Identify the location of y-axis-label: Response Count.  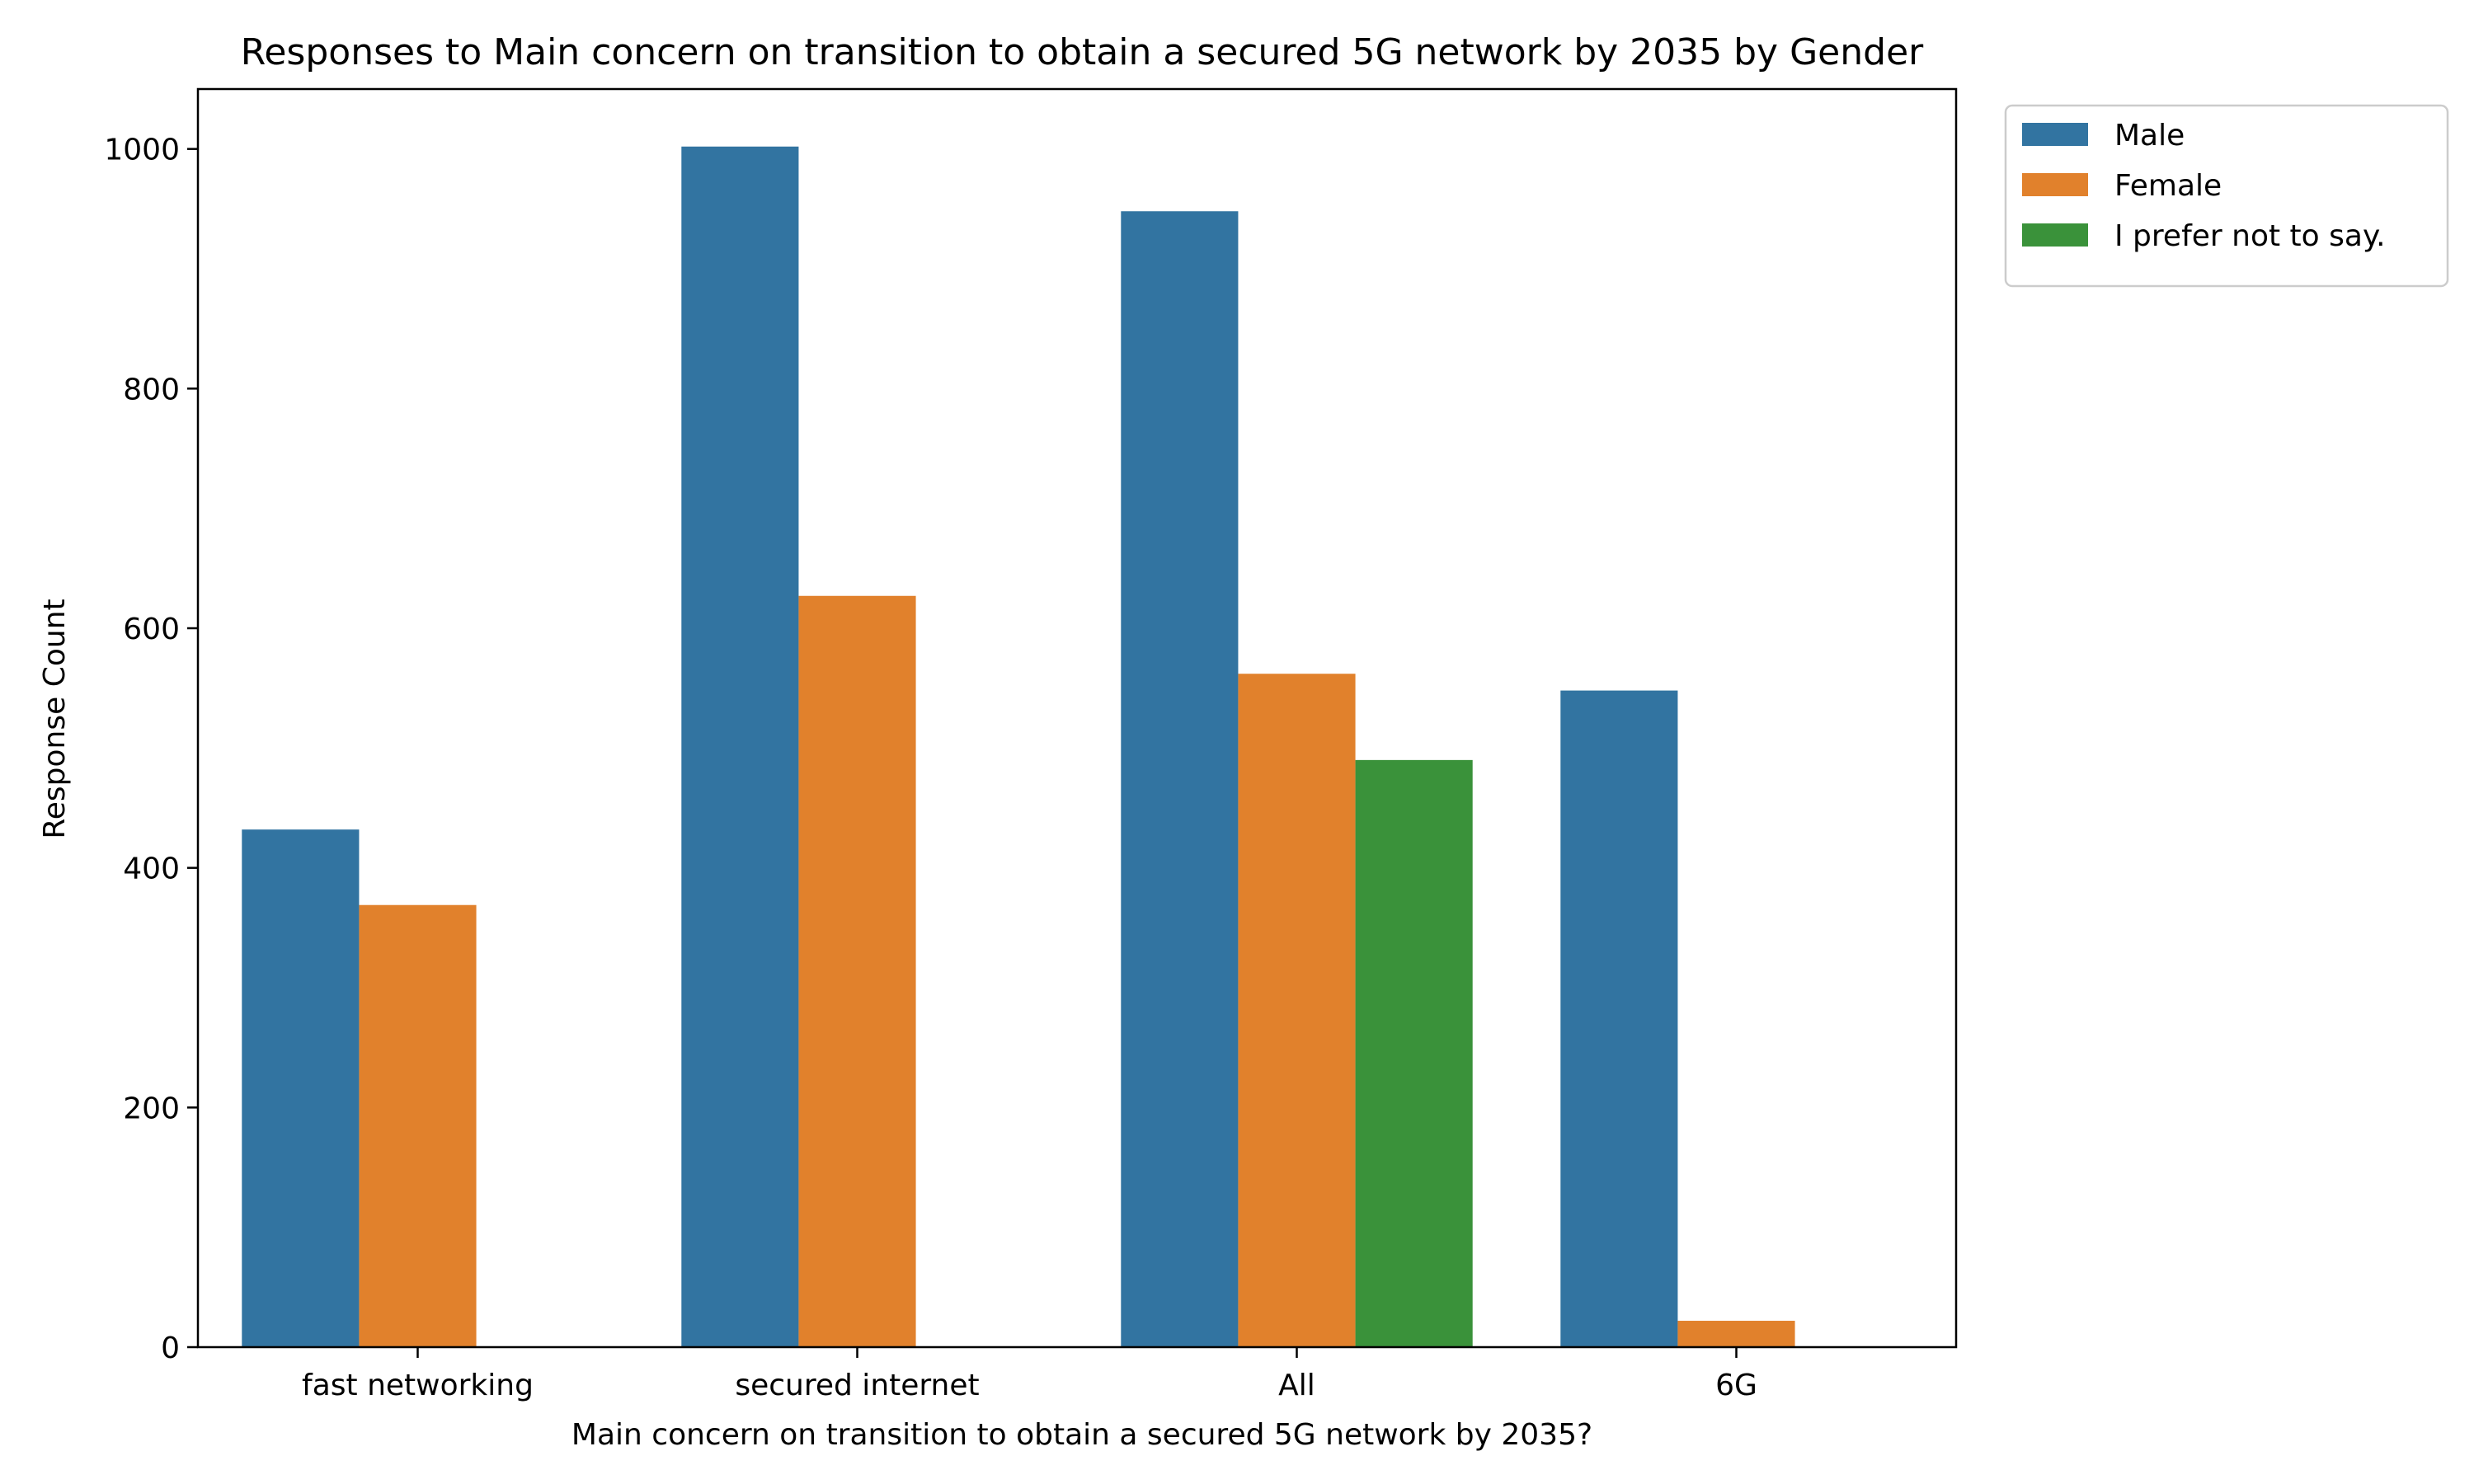
(55, 718).